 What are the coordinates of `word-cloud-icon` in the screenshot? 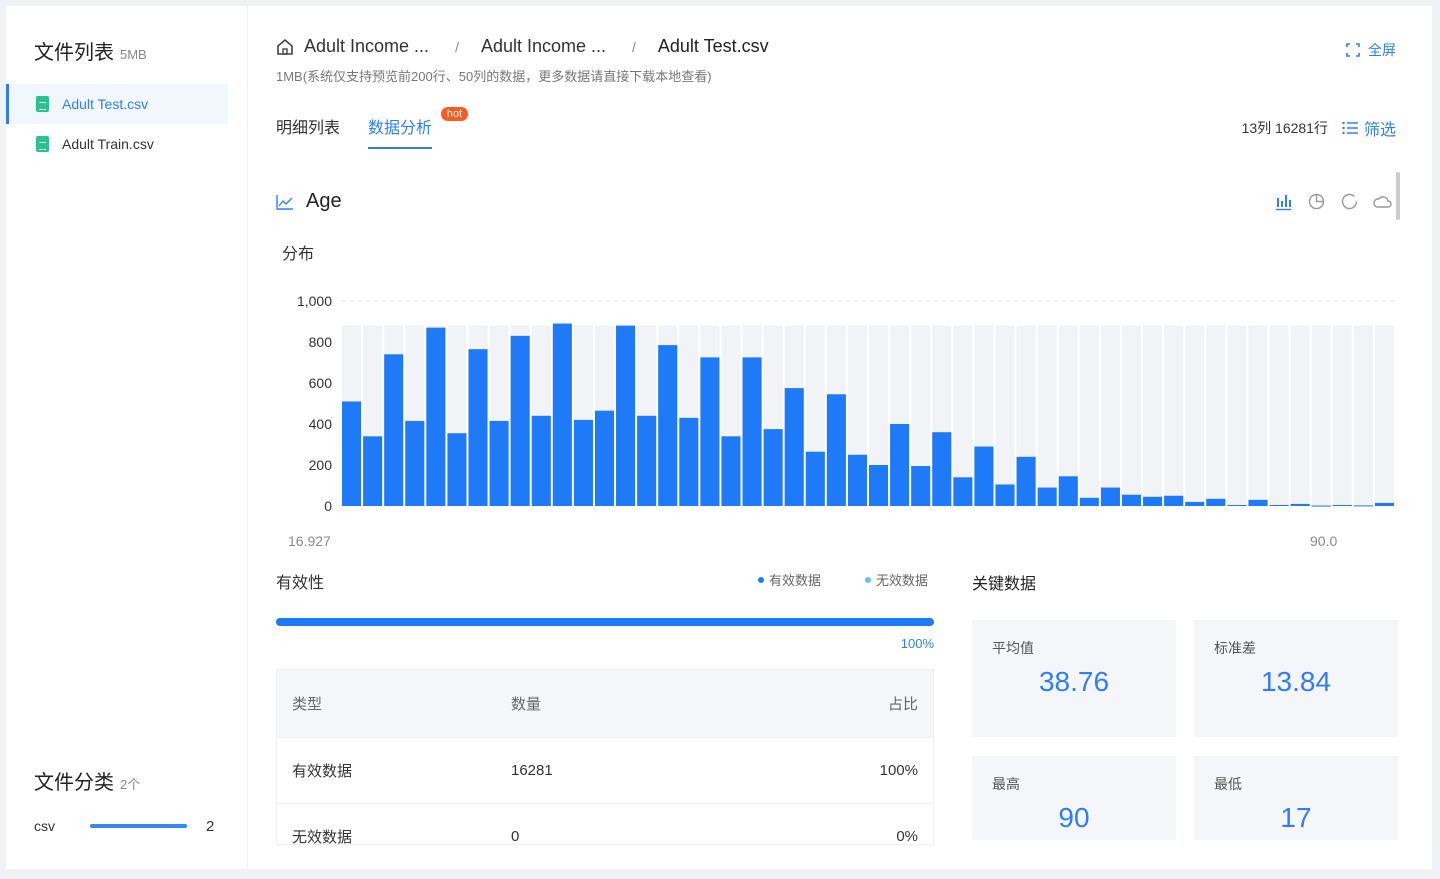 It's located at (1382, 201).